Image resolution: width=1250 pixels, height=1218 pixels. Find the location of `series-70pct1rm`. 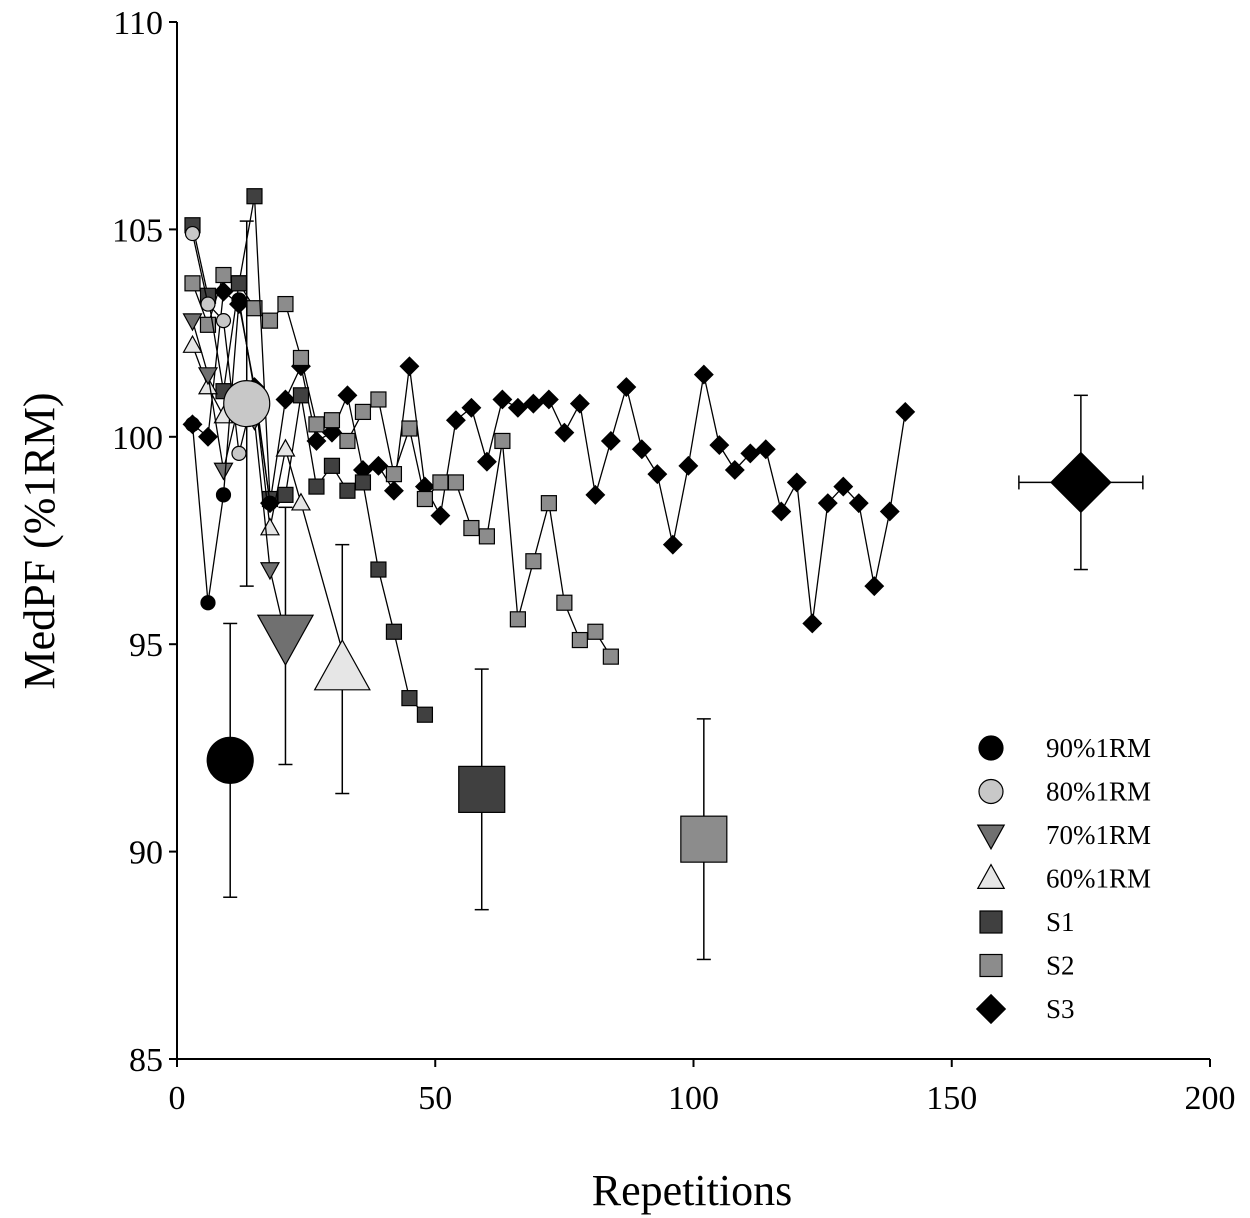

series-70pct1rm is located at coordinates (239, 480).